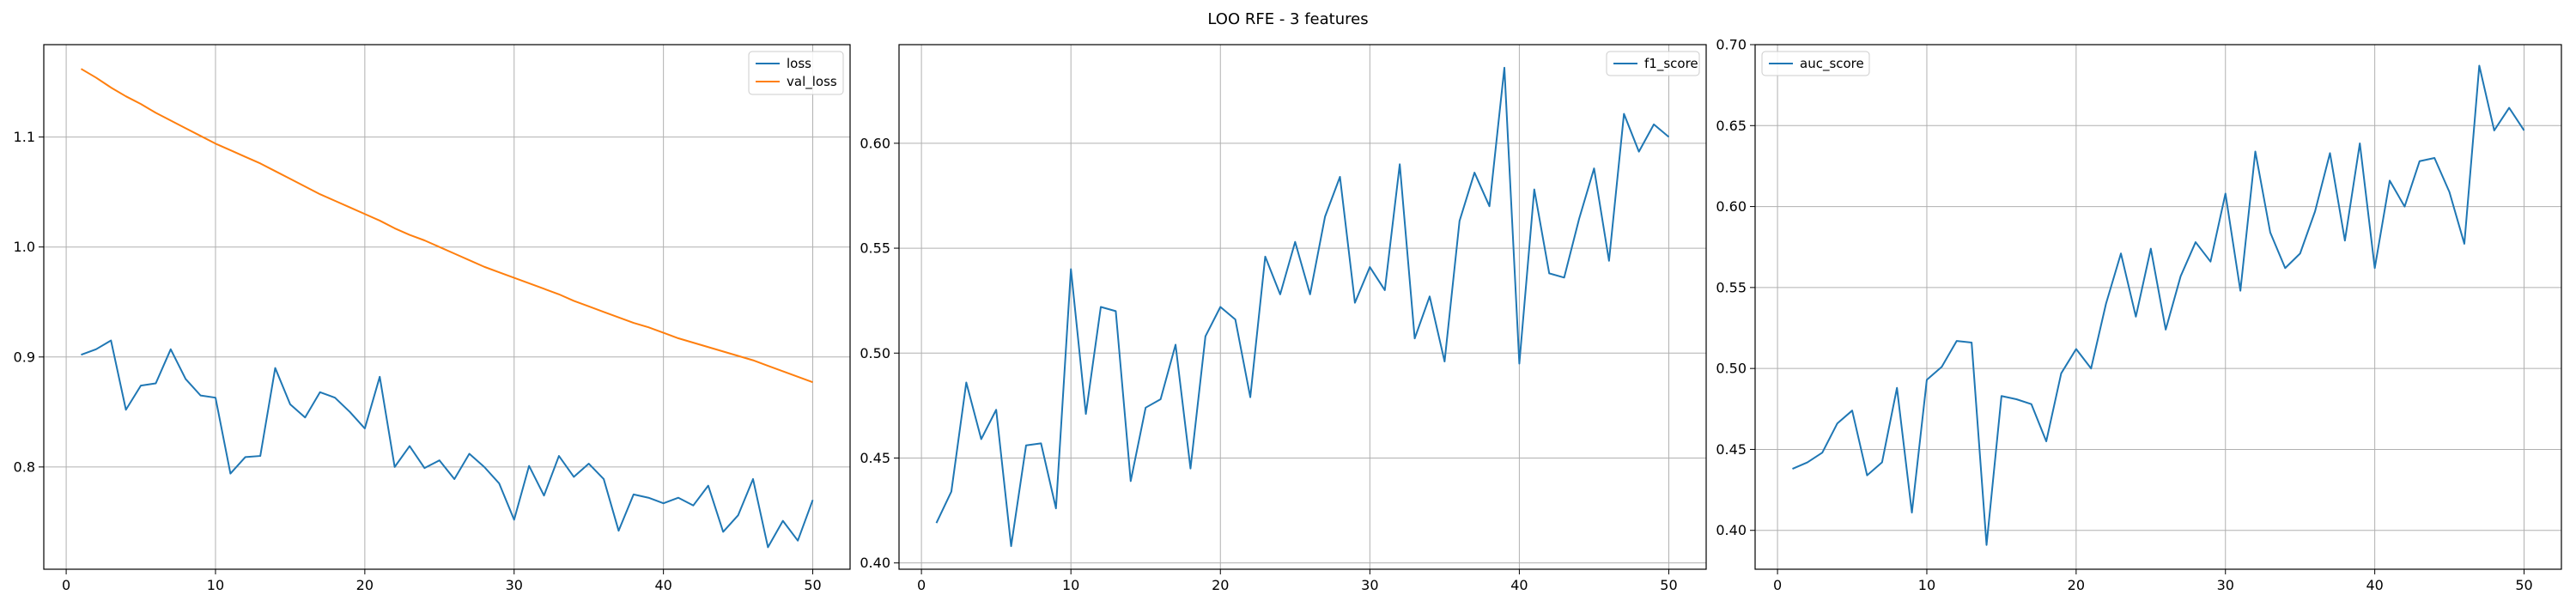 Image resolution: width=2576 pixels, height=601 pixels. I want to click on figure-title: LOO RFE - 3 features, so click(1287, 19).